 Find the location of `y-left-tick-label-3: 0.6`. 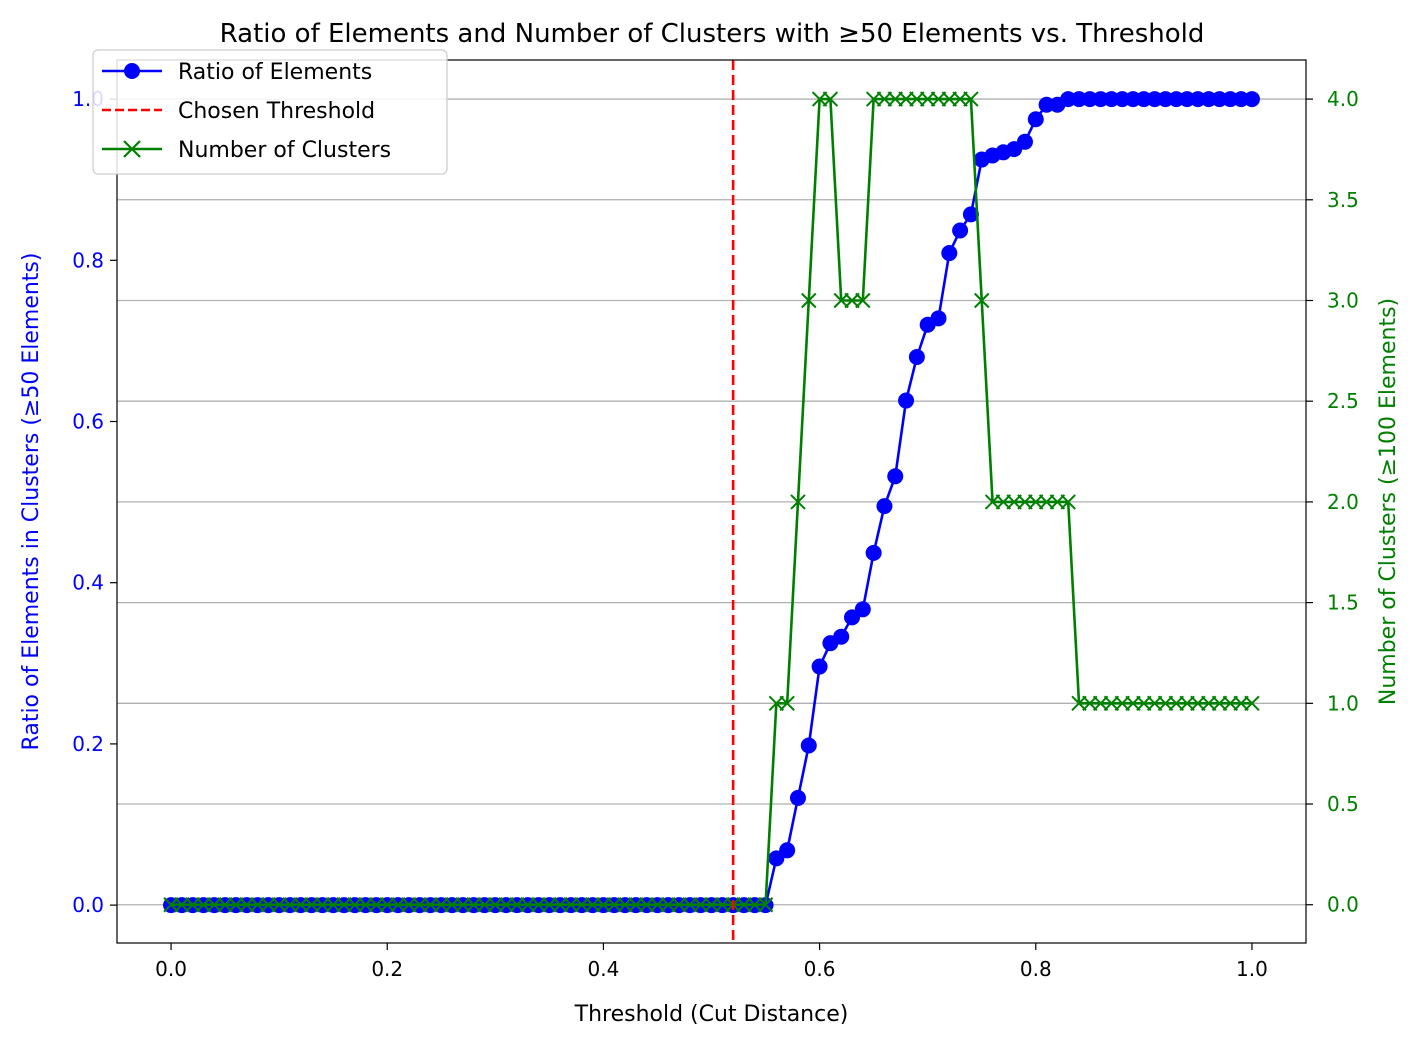

y-left-tick-label-3: 0.6 is located at coordinates (88, 422).